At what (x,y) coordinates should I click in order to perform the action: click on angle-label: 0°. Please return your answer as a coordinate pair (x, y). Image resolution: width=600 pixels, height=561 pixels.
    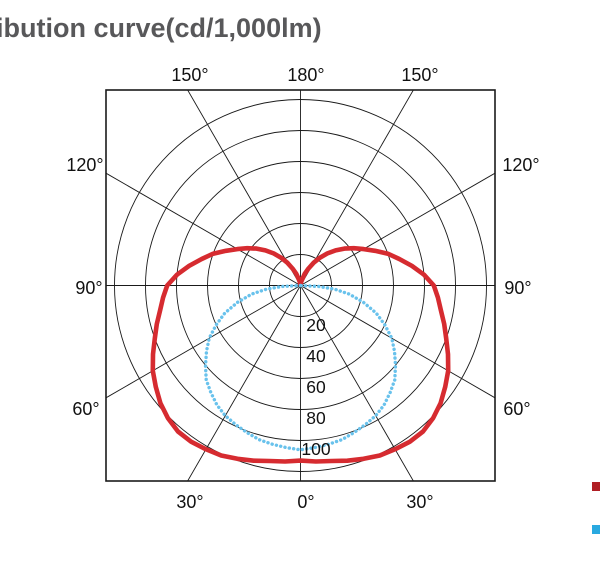
    Looking at the image, I should click on (305, 502).